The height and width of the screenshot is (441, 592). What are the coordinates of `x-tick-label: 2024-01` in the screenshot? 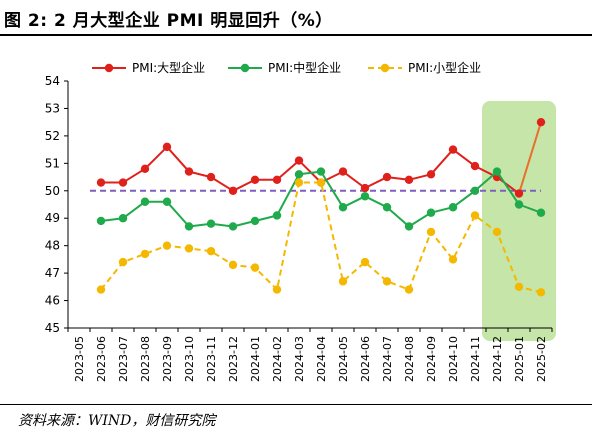 It's located at (255, 359).